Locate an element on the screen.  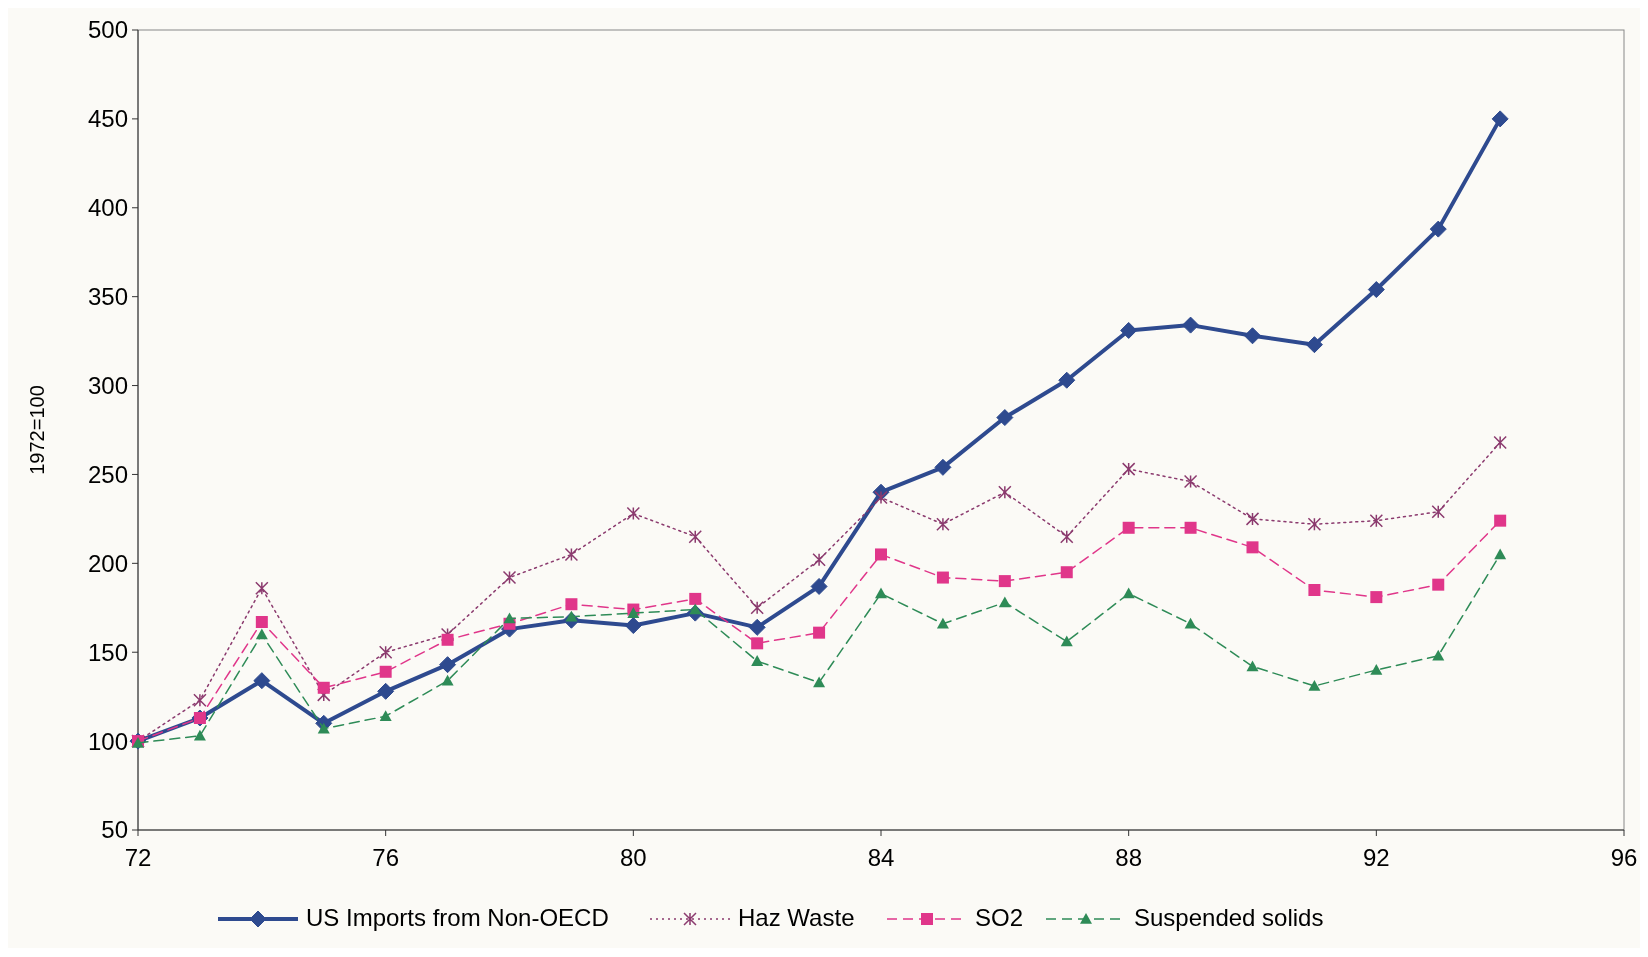
y-tick-label: 250 is located at coordinates (107, 474).